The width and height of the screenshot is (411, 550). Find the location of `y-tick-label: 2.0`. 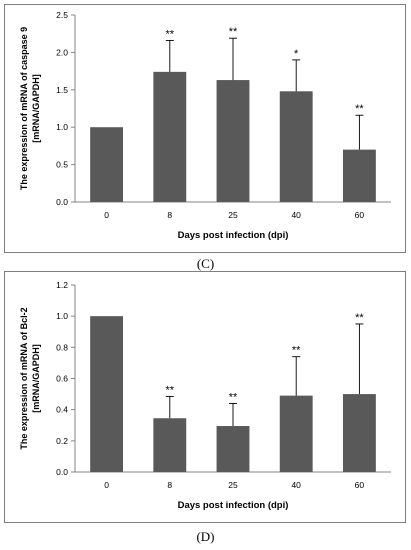

y-tick-label: 2.0 is located at coordinates (62, 52).